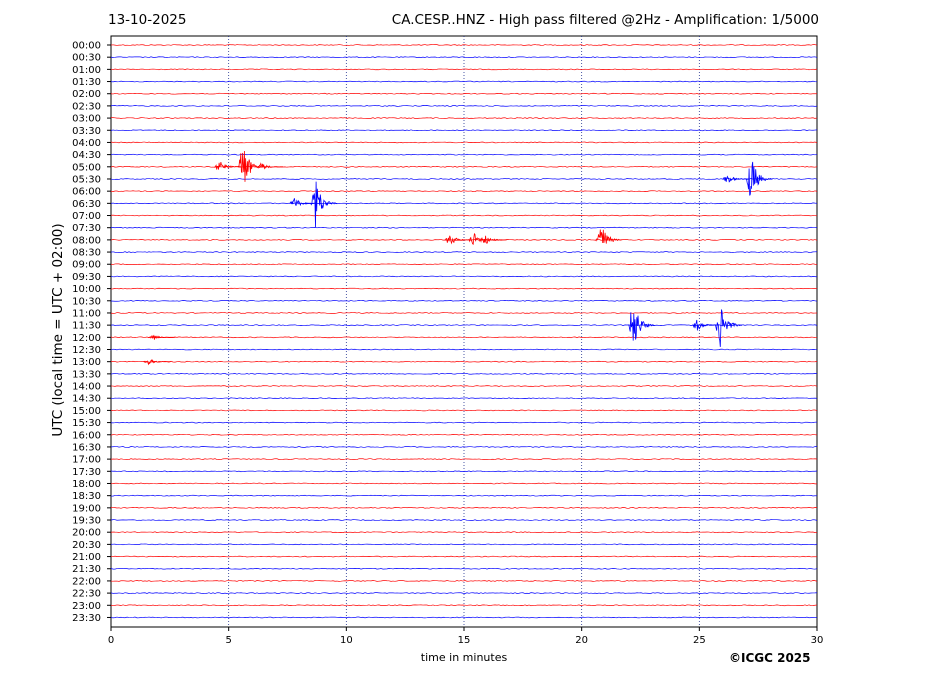  I want to click on x-tick-label: 20, so click(581, 640).